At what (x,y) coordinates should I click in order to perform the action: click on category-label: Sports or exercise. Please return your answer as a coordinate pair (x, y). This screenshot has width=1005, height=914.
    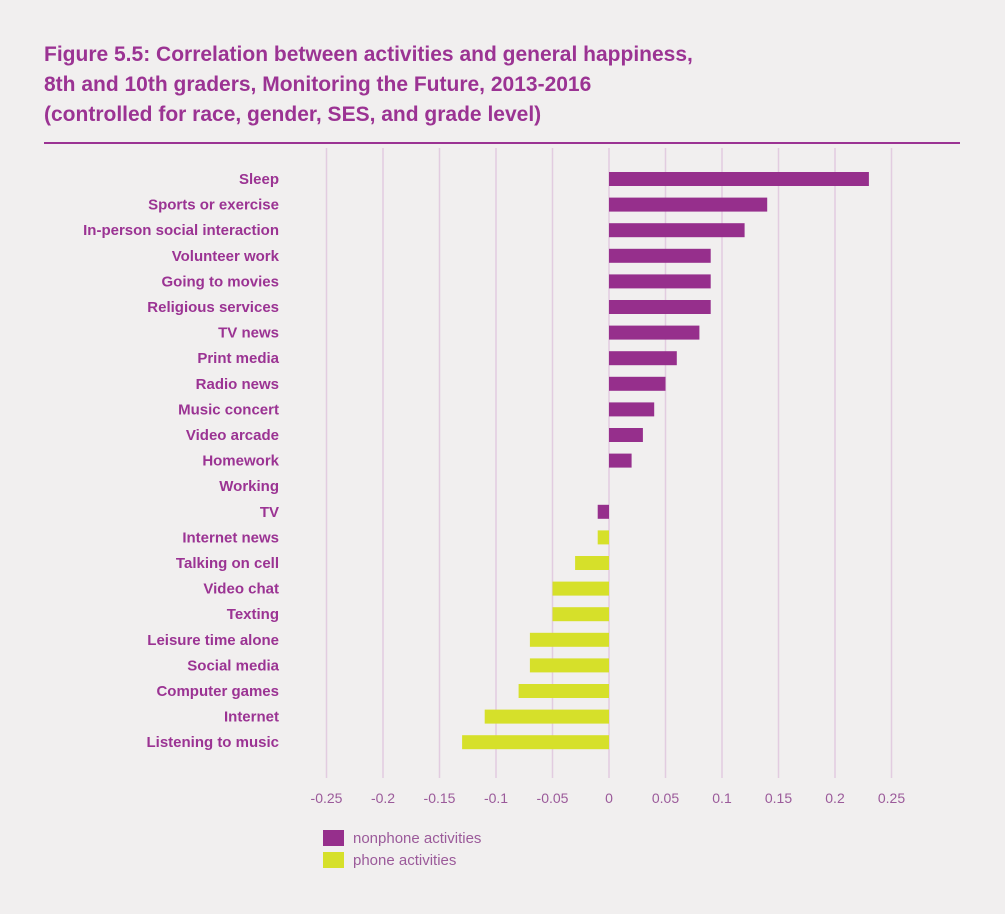
    Looking at the image, I should click on (213, 205).